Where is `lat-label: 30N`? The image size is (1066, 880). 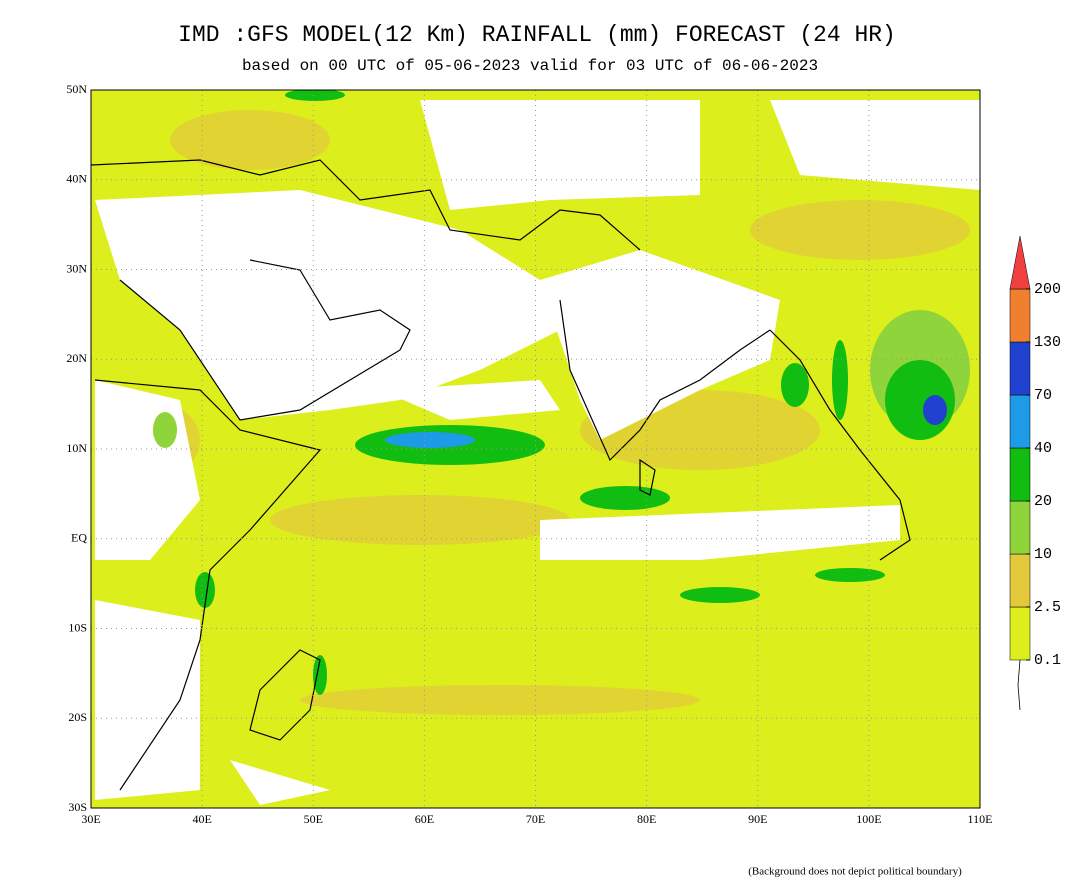 lat-label: 30N is located at coordinates (76, 268).